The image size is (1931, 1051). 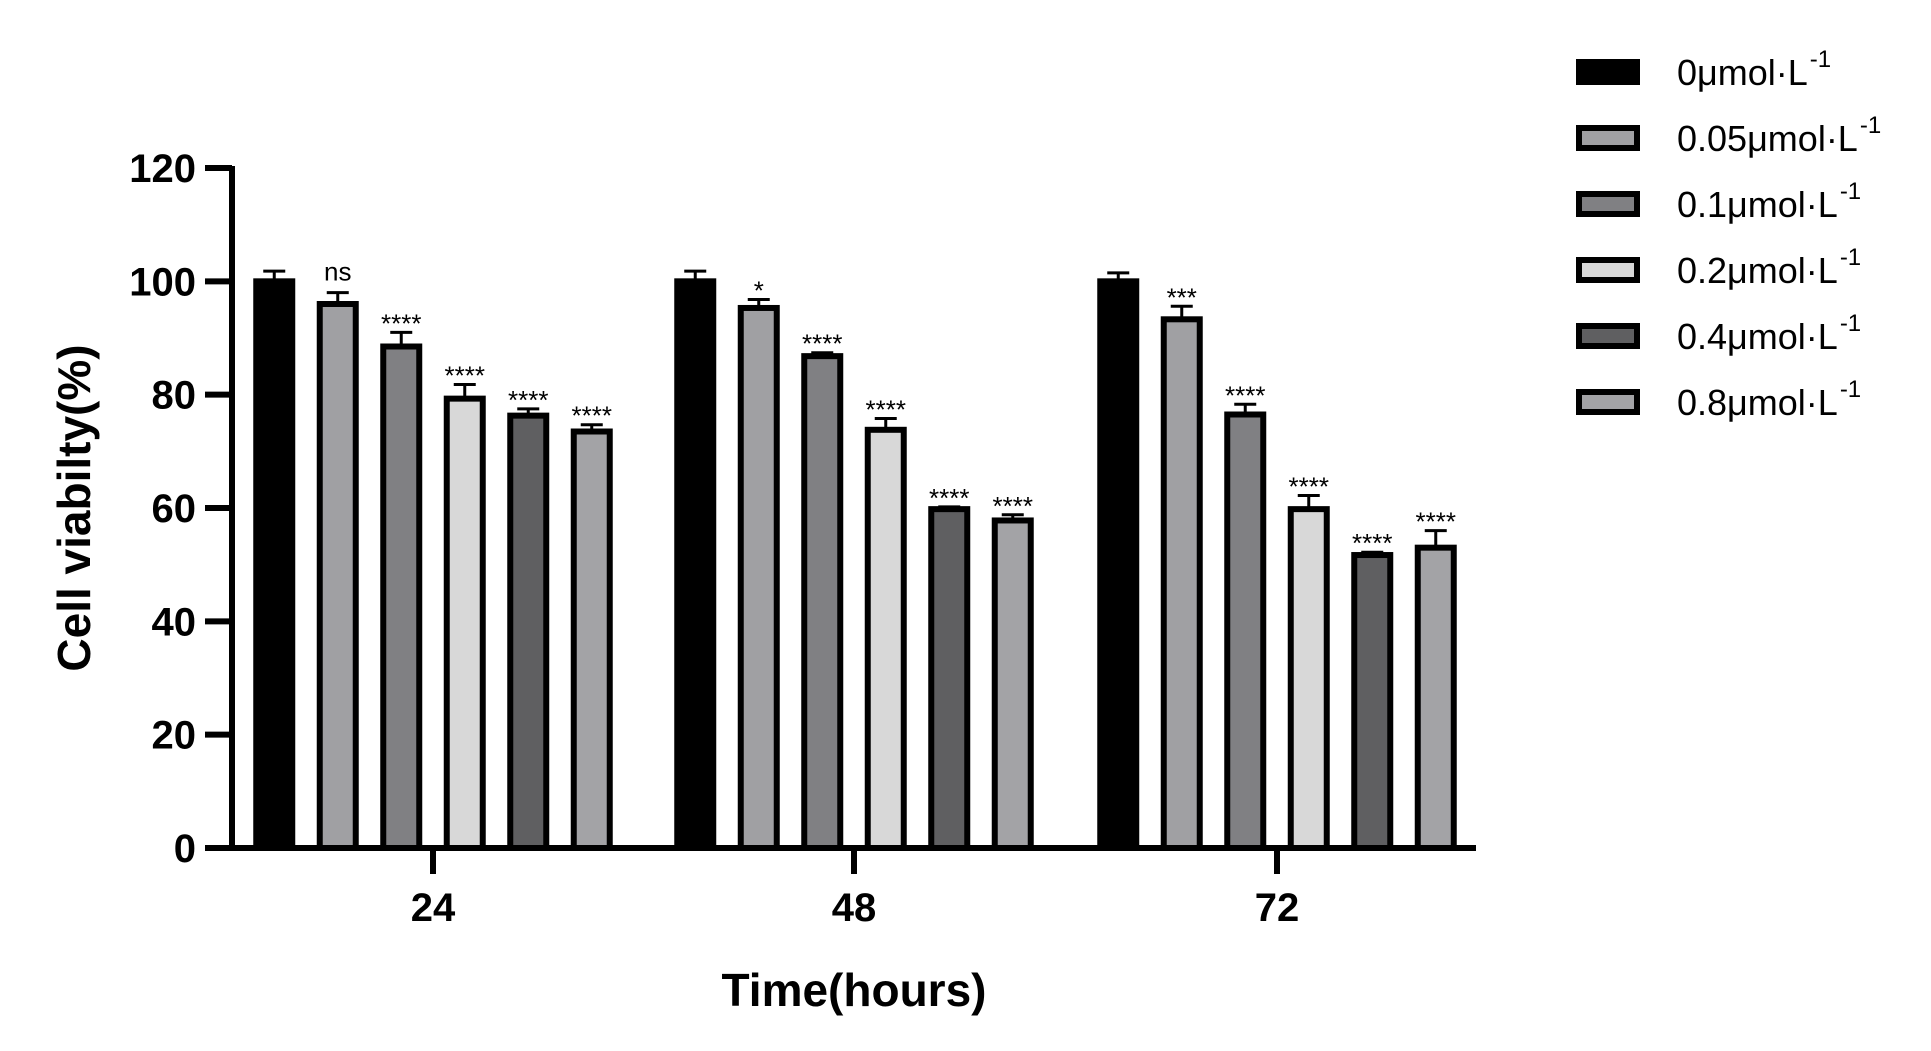 What do you see at coordinates (854, 990) in the screenshot?
I see `x-axis-title: Time(hours)` at bounding box center [854, 990].